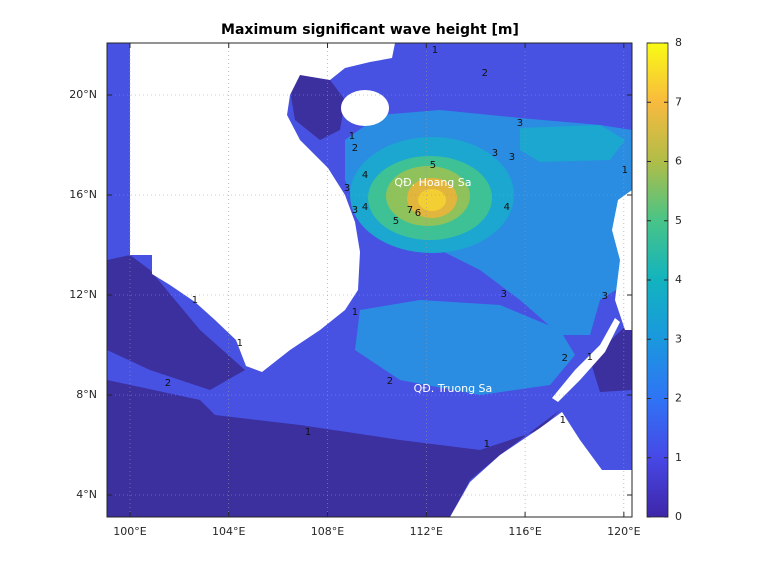 This screenshot has height=587, width=778. What do you see at coordinates (678, 279) in the screenshot?
I see `colorbar-tick-label: 4` at bounding box center [678, 279].